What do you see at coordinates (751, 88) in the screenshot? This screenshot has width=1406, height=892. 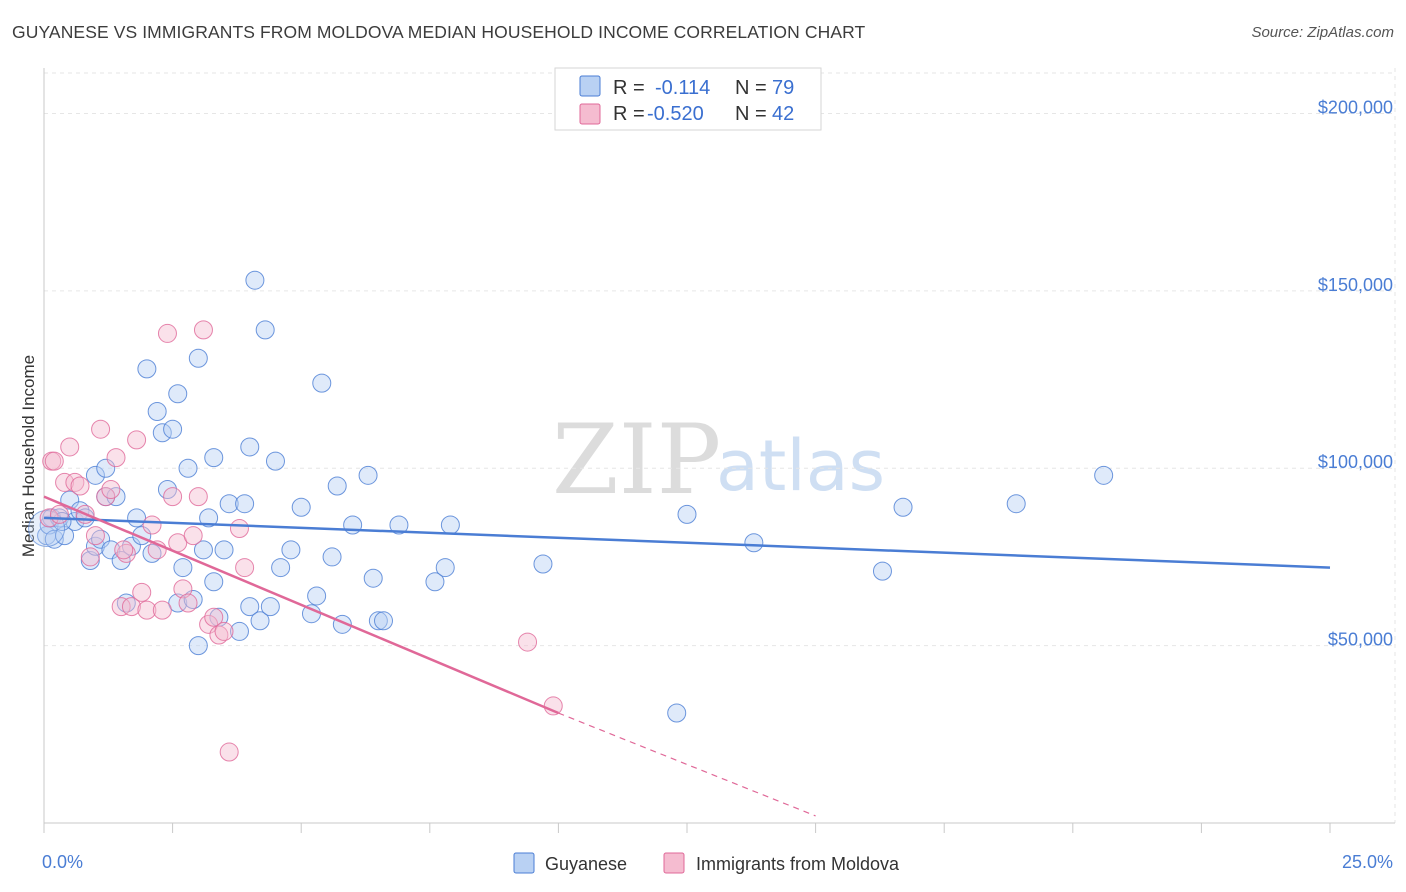 I see `legend-n-label-1: N =` at bounding box center [751, 88].